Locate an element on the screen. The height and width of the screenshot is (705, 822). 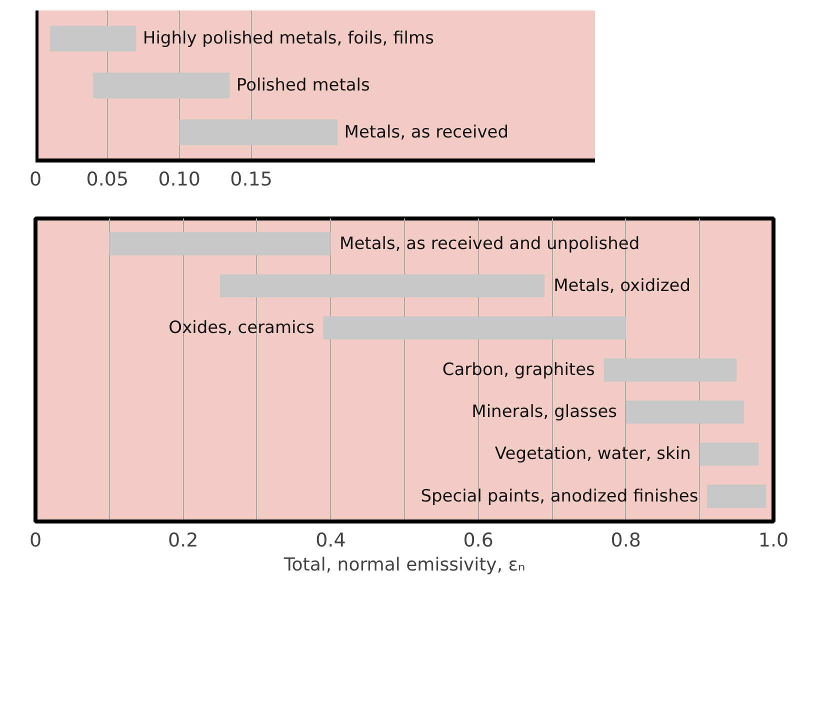
category-label: Oxides, ceramics is located at coordinates (241, 328).